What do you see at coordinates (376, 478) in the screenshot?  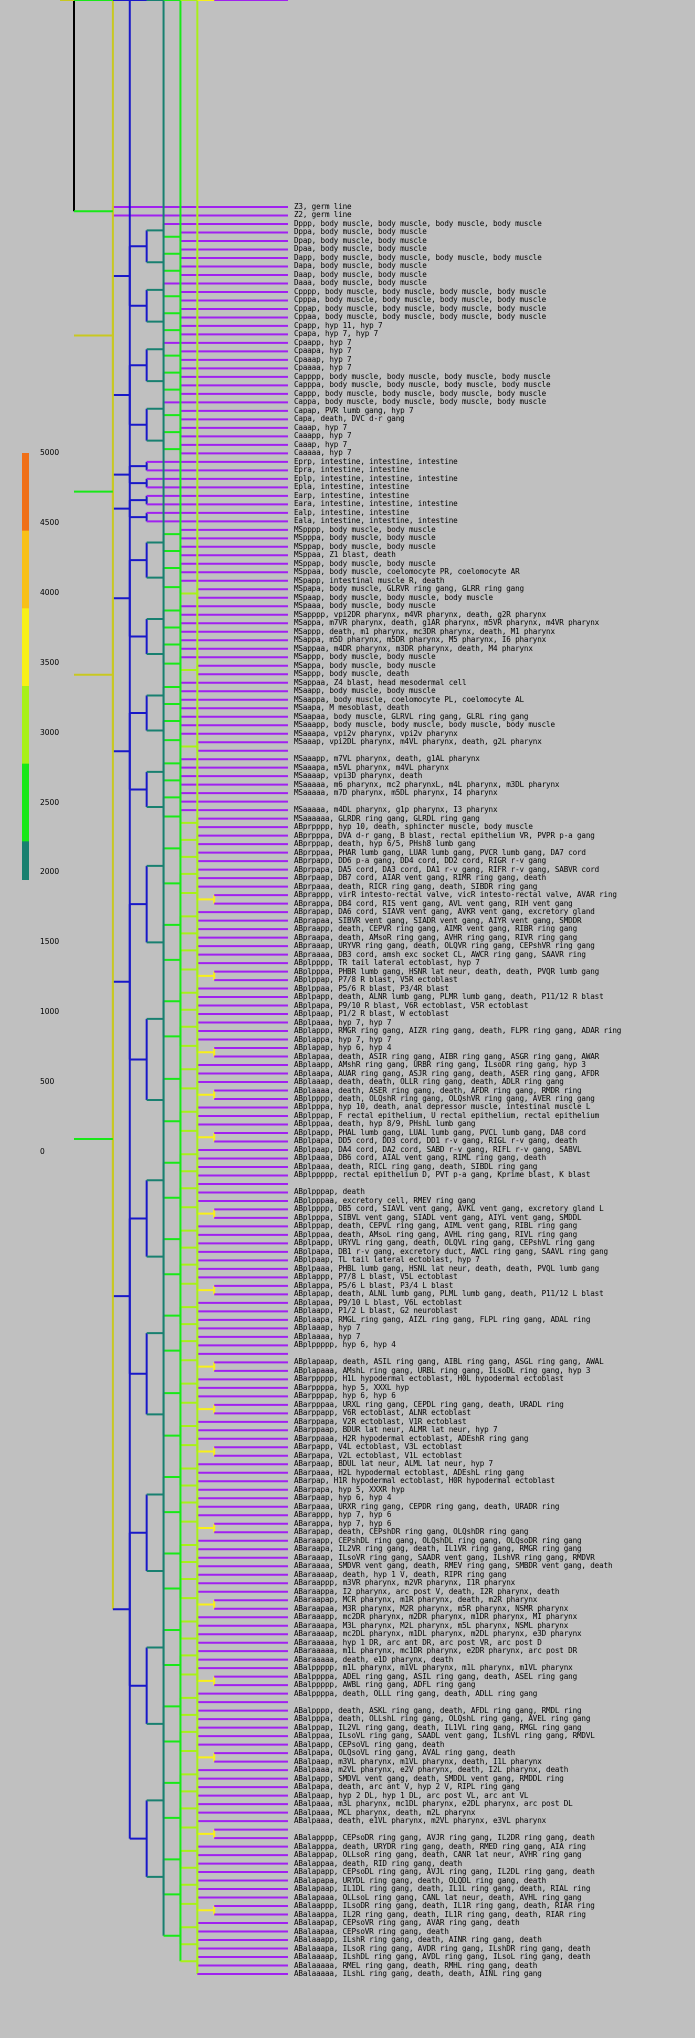 I see `cell-label: Eplp, intestine, intestine, intestine` at bounding box center [376, 478].